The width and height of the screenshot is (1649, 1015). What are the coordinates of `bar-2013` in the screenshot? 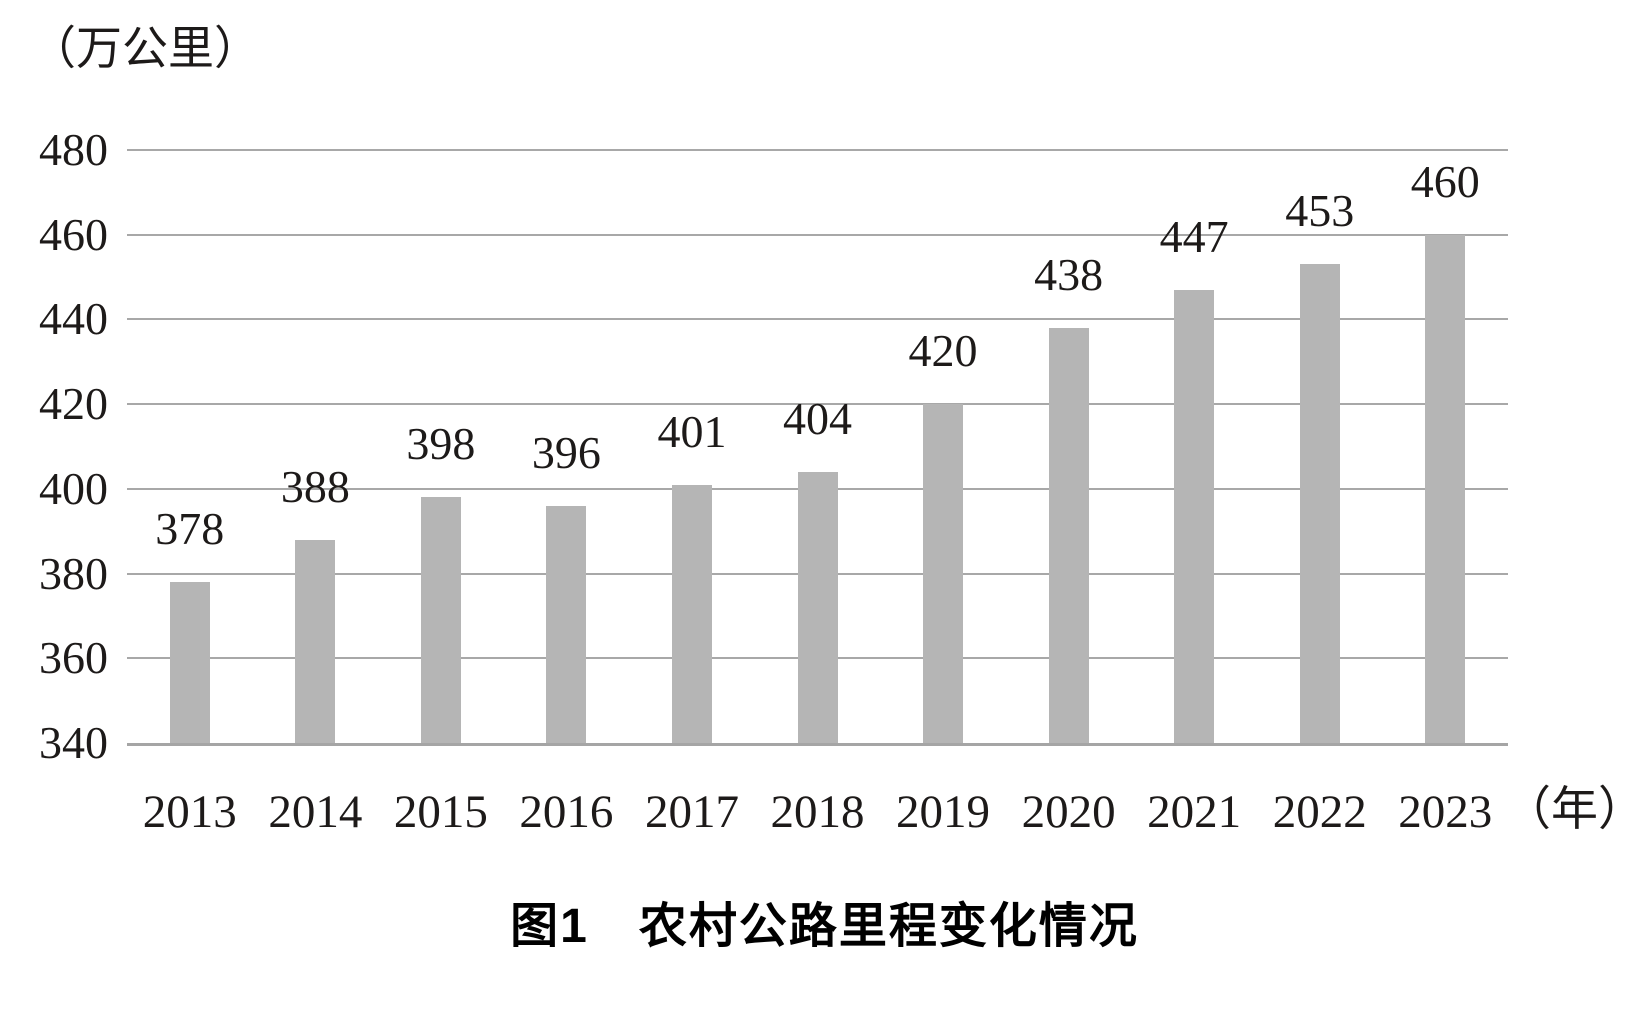 It's located at (189, 662).